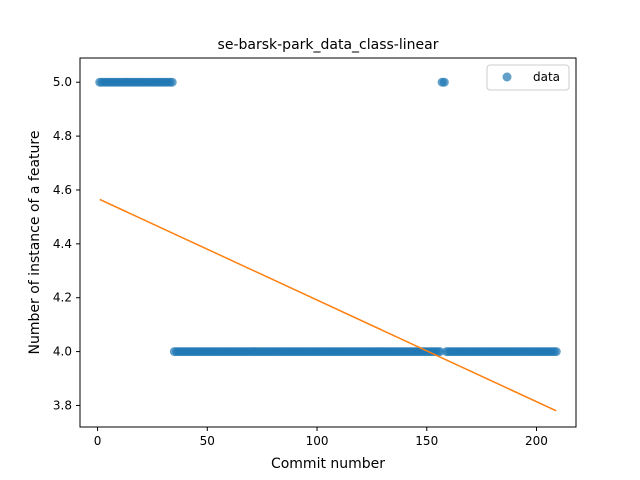  Describe the element at coordinates (62, 405) in the screenshot. I see `y-tick-label: 3.8` at that location.